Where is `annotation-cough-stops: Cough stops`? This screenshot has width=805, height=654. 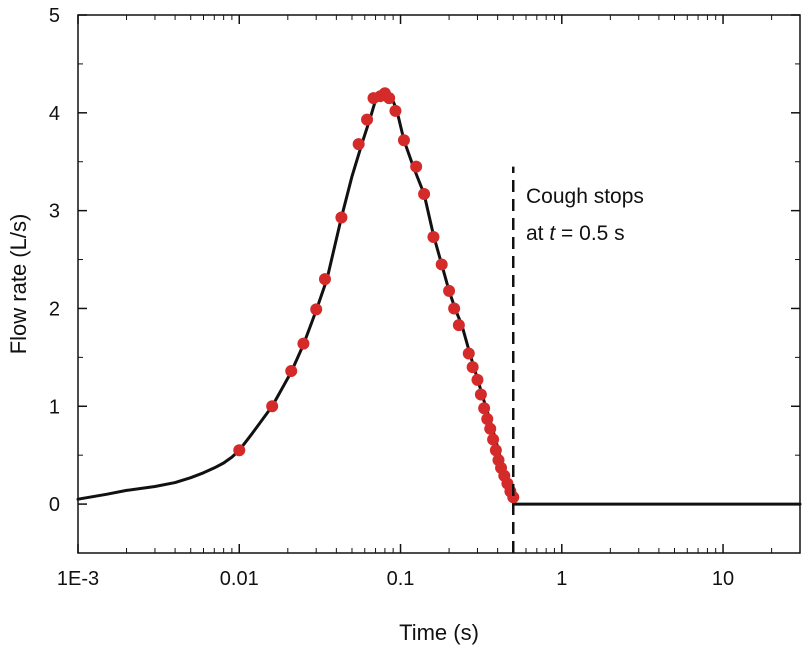 annotation-cough-stops: Cough stops is located at coordinates (585, 196).